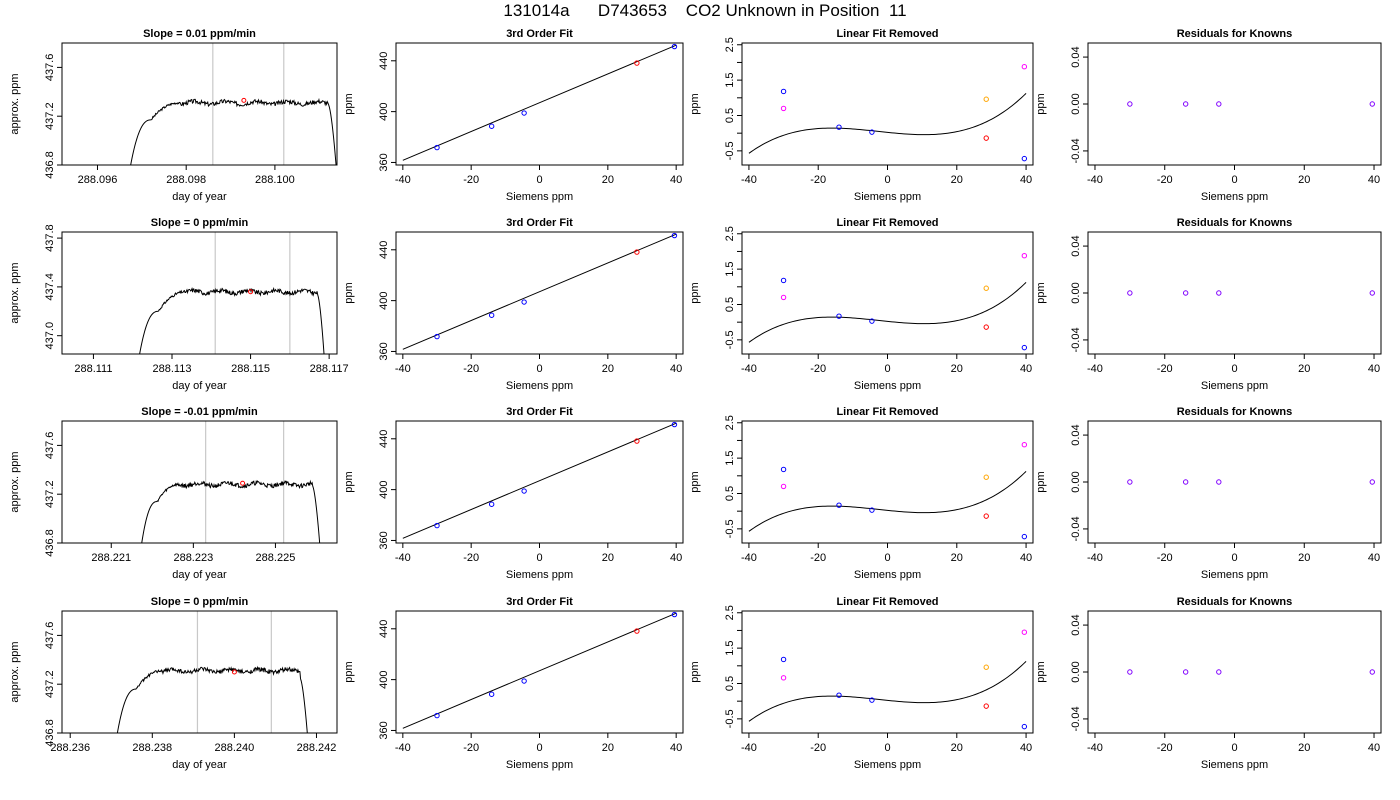 The height and width of the screenshot is (800, 1400). I want to click on x-tick-label: 288.223, so click(193, 558).